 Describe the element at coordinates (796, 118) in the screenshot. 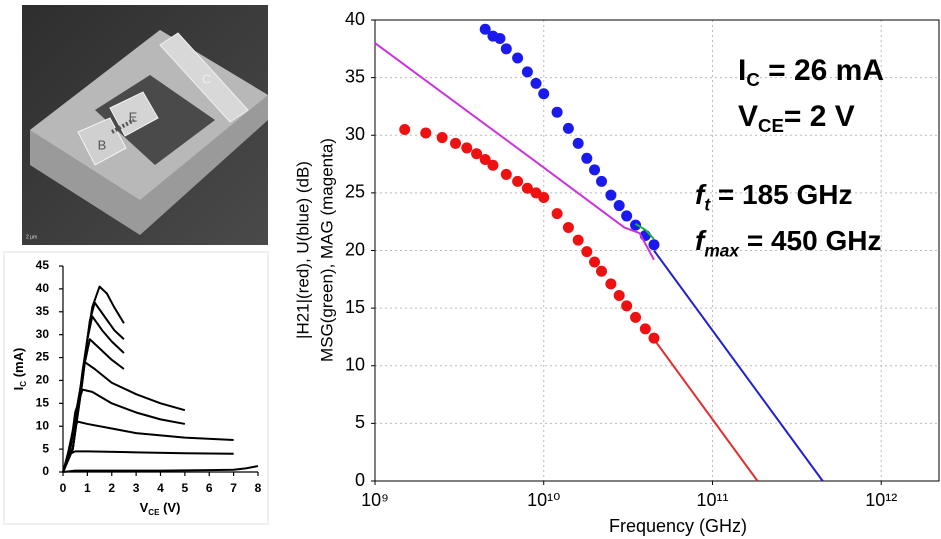

I see `annotation: VCE= 2 V` at that location.